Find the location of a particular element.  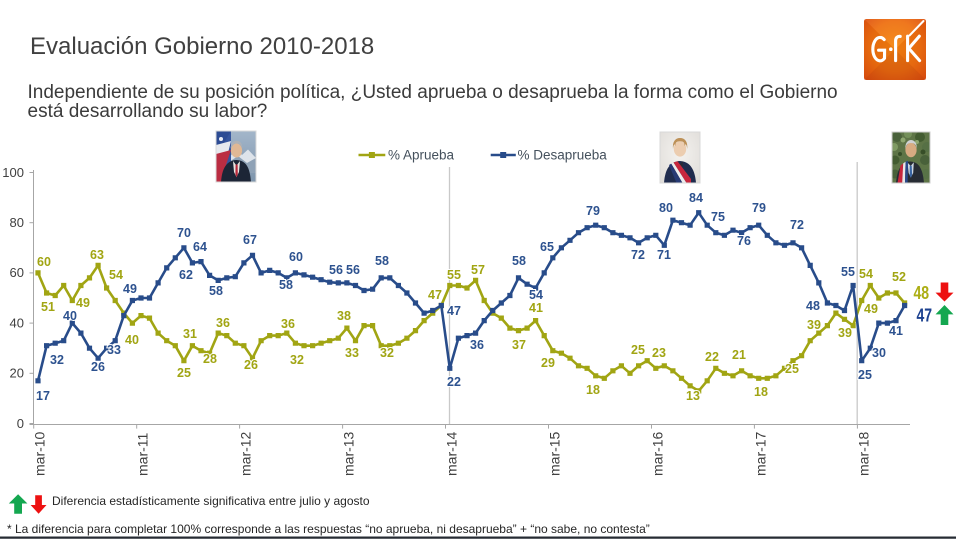

svg-text: 64 is located at coordinates (200, 247).